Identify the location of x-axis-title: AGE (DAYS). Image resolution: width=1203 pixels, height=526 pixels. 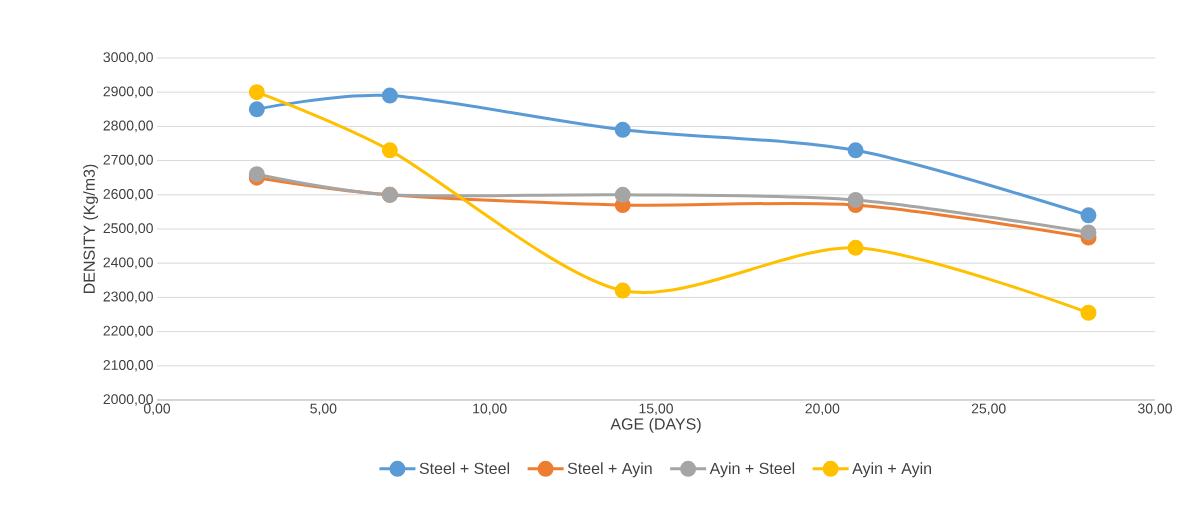
(655, 425).